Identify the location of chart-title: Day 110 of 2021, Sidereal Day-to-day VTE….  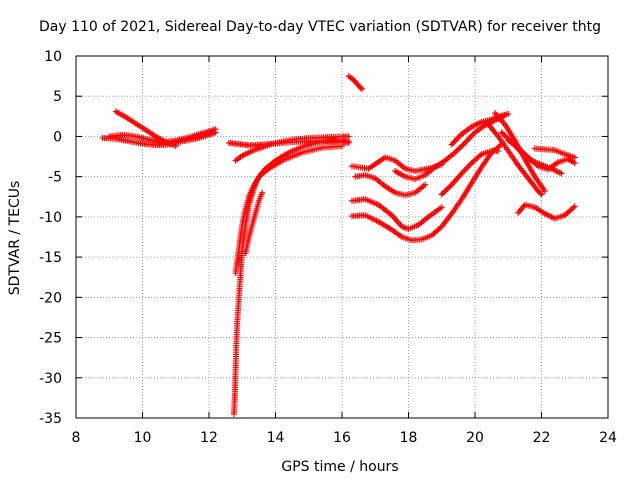
(320, 27).